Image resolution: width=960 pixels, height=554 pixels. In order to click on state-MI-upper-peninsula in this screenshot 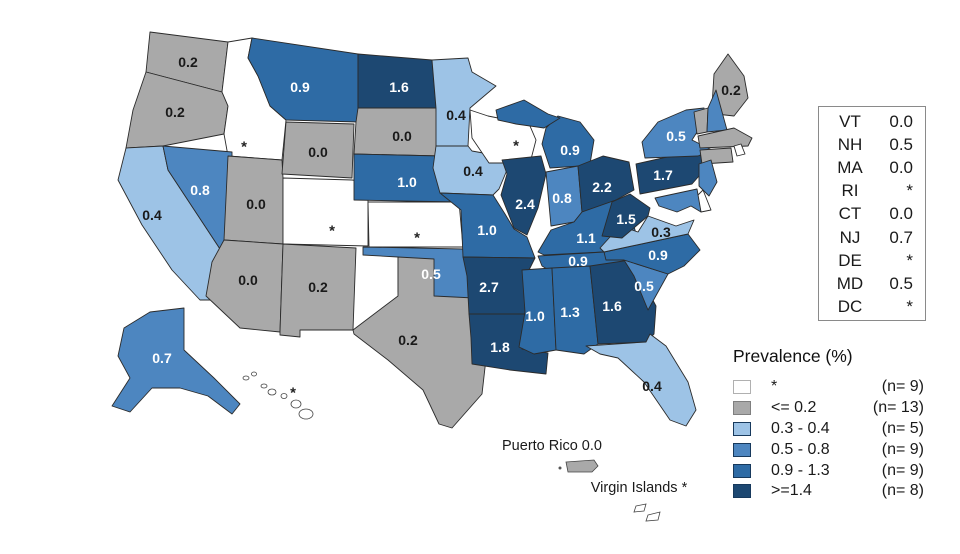, I will do `click(528, 114)`.